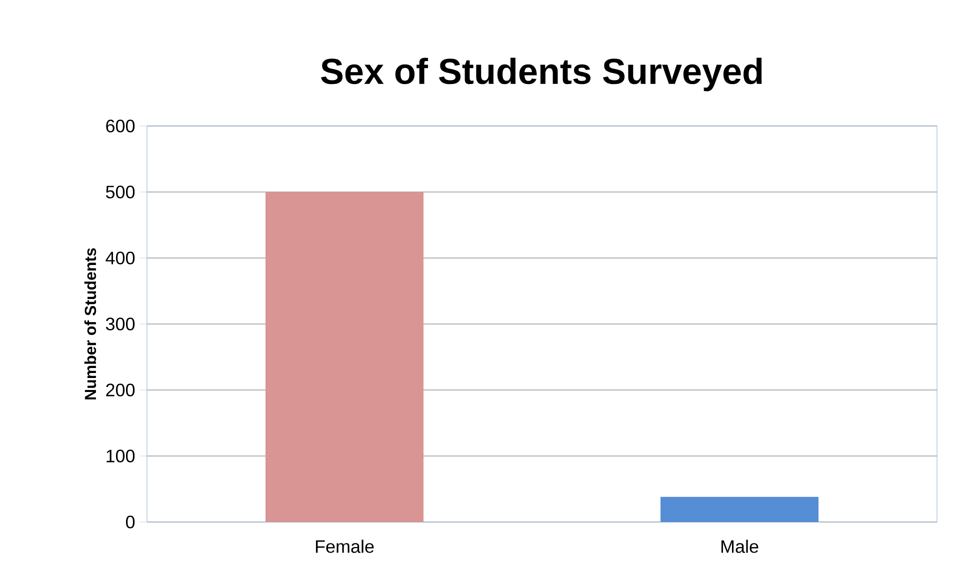 This screenshot has height=582, width=955. Describe the element at coordinates (90, 324) in the screenshot. I see `y-axis-title: Number of Students` at that location.